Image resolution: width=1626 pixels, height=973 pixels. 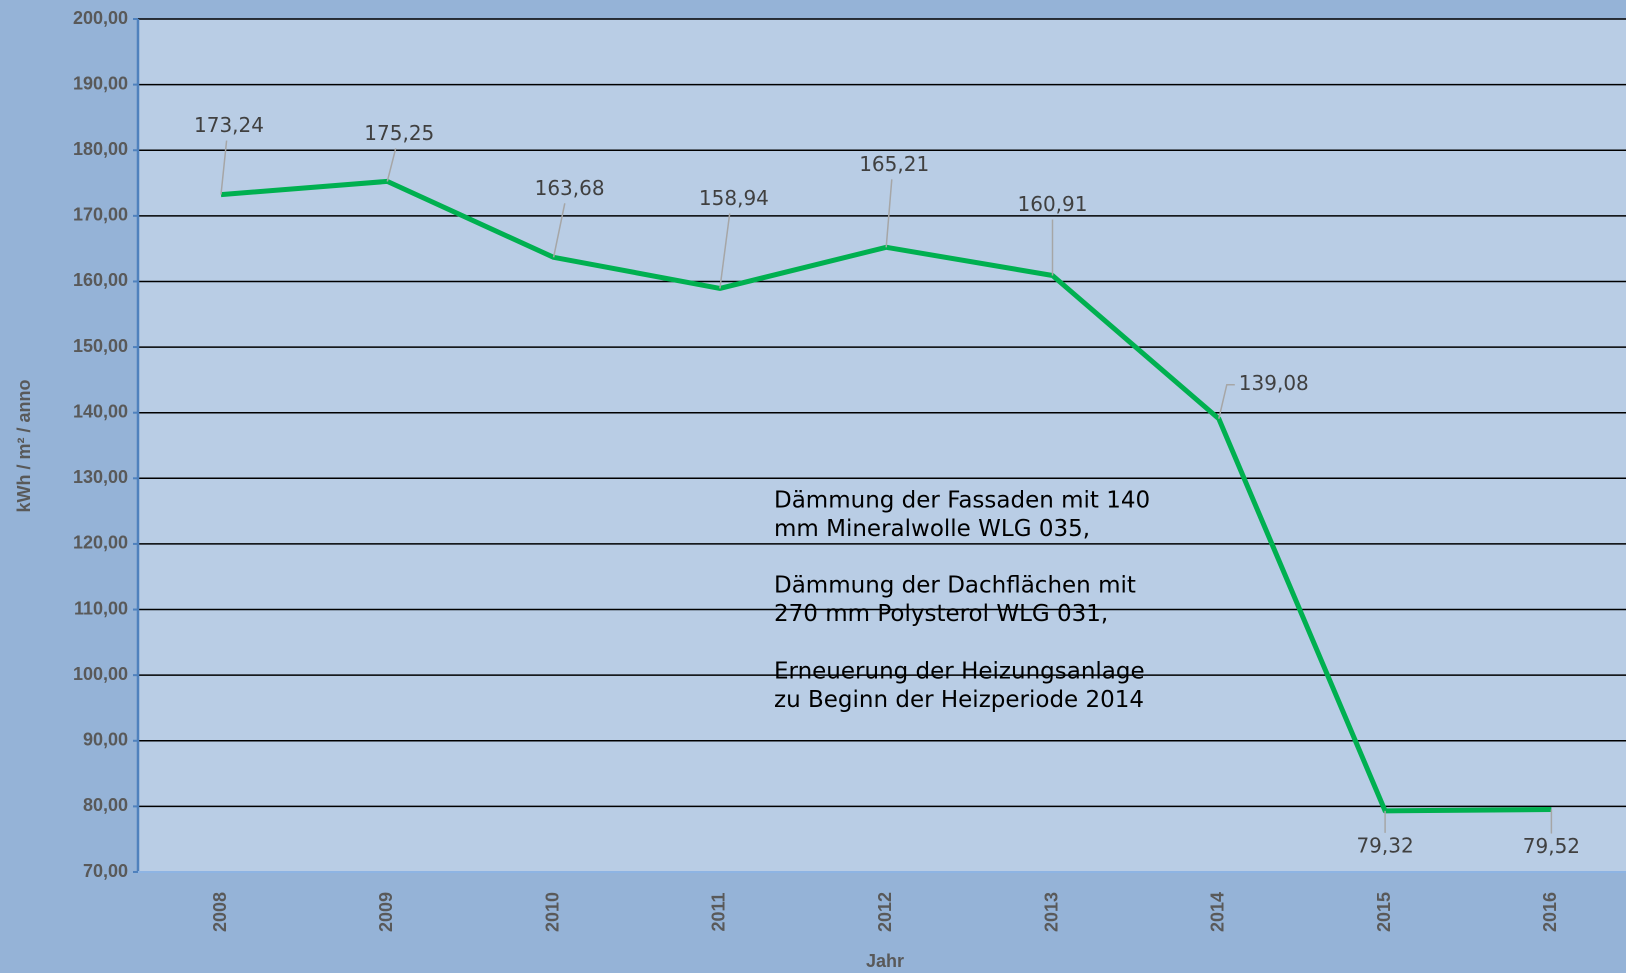 I want to click on data-label: 158,94, so click(x=734, y=198).